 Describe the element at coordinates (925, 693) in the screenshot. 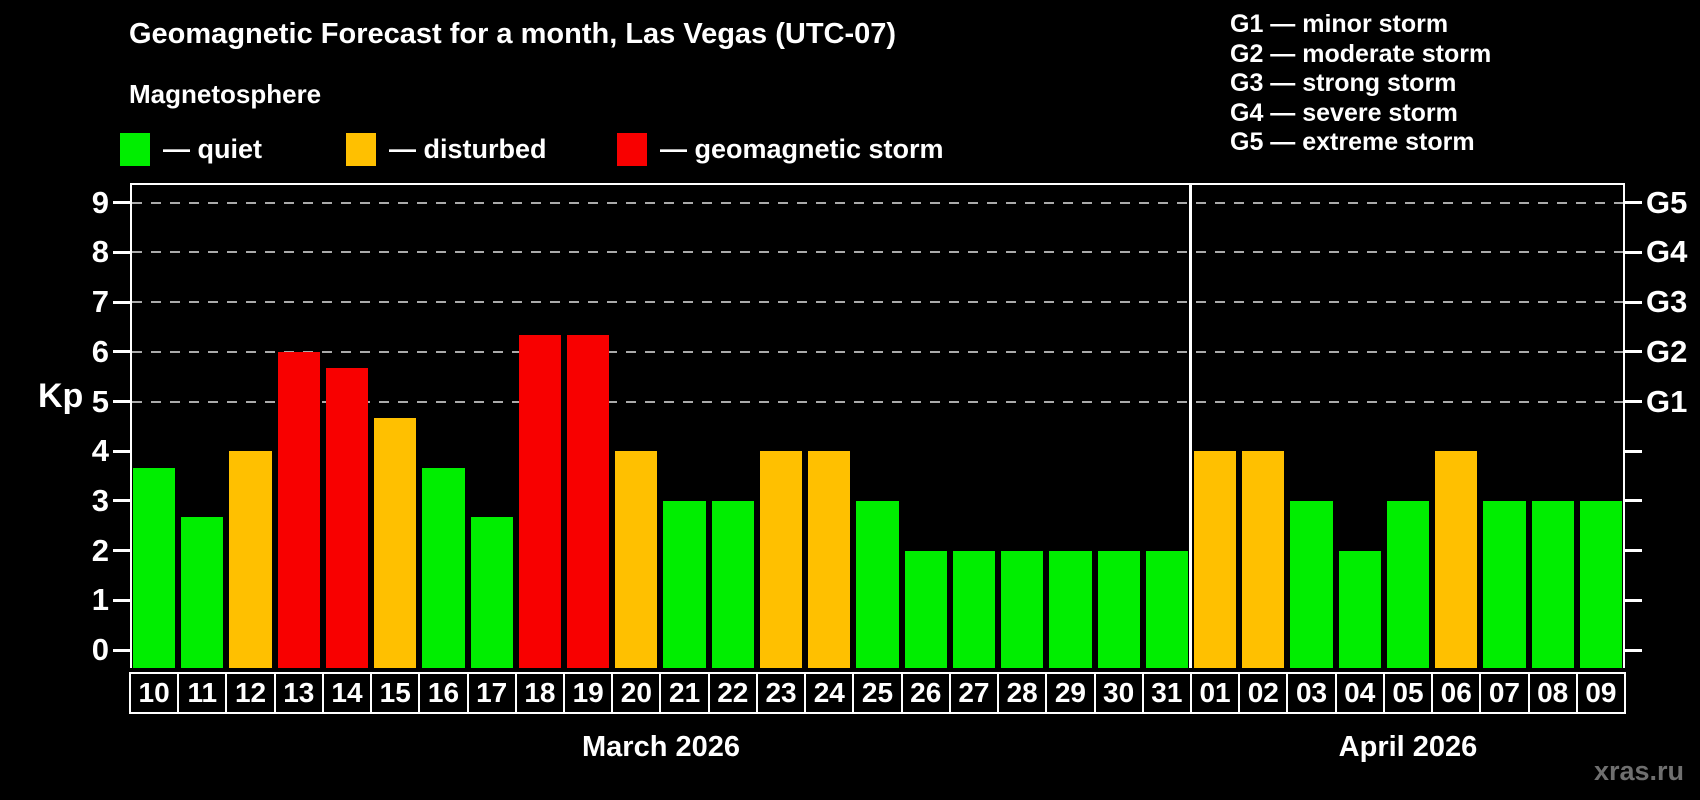

I see `day-label-march-26: 26` at that location.